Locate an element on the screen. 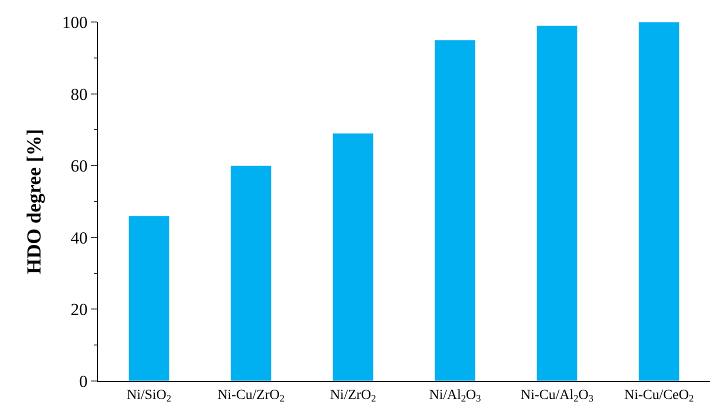  y-tick-label: 20 is located at coordinates (79, 310).